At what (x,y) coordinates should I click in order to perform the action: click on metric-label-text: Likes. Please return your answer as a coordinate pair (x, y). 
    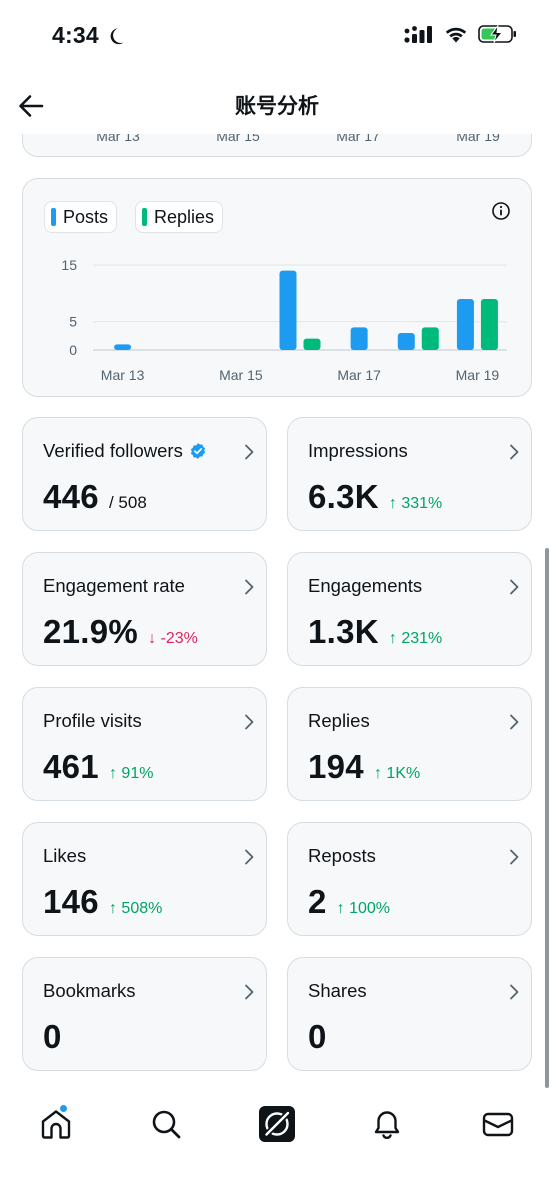
    Looking at the image, I should click on (65, 855).